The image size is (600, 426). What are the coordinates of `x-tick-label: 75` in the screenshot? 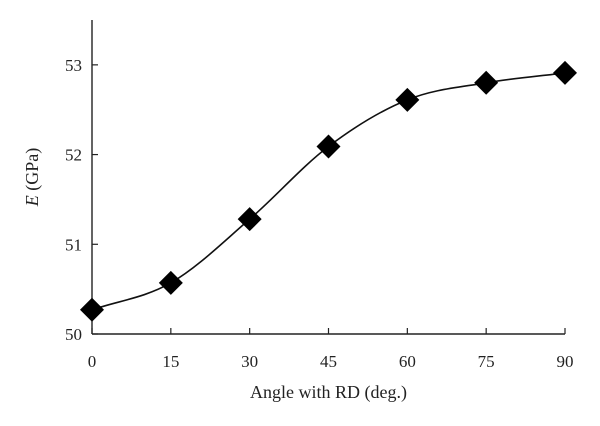 It's located at (486, 361).